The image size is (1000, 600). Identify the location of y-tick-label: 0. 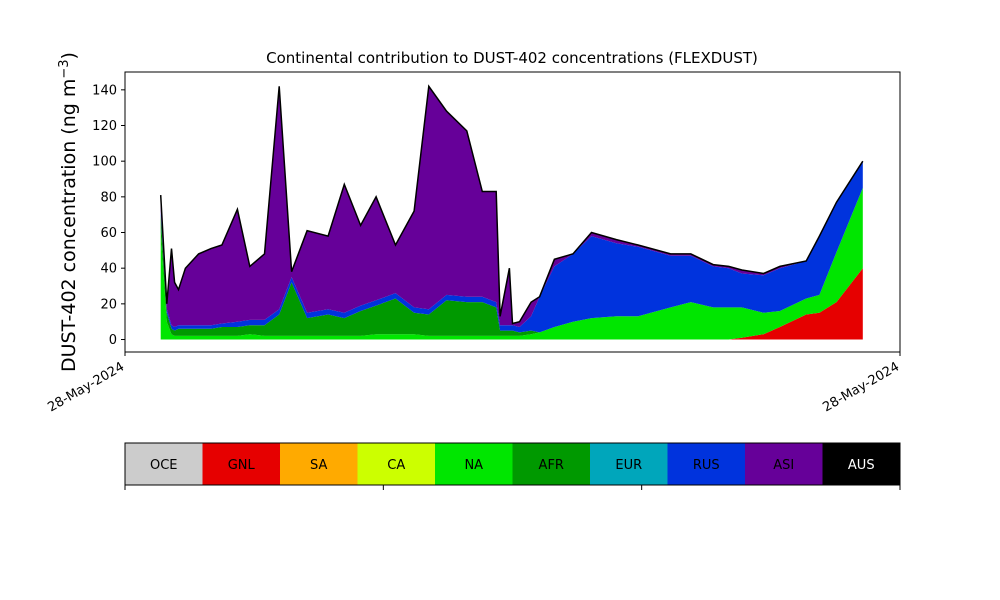
(113, 340).